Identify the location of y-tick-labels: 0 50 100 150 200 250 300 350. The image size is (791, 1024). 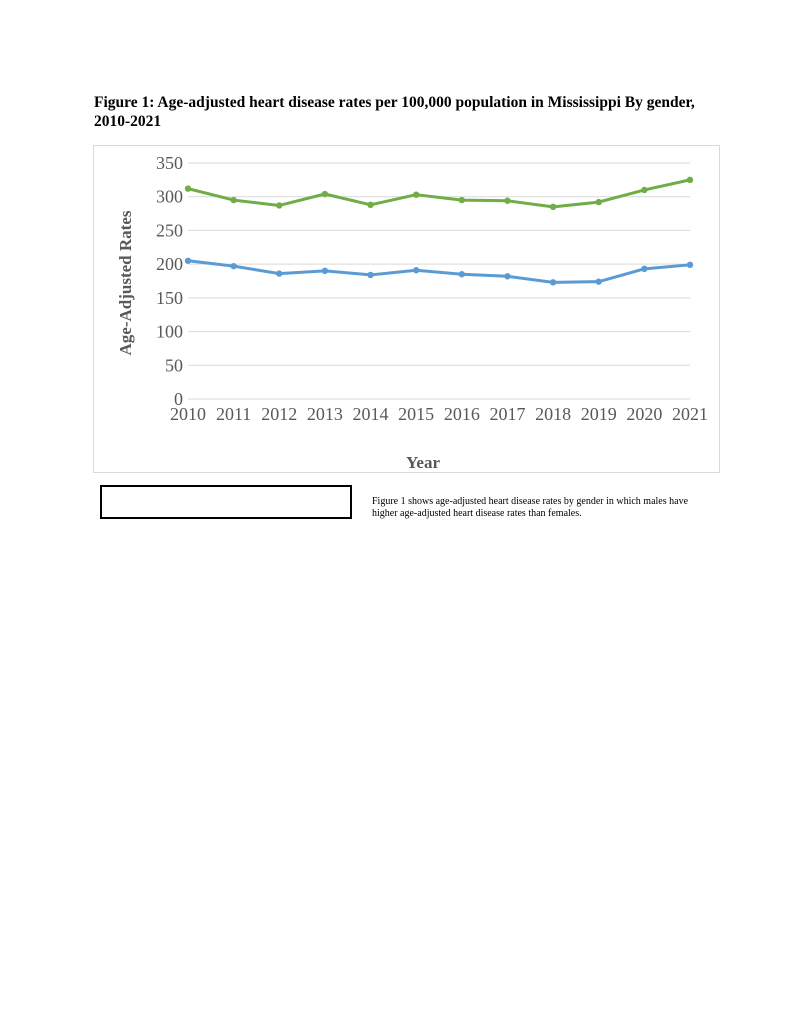
(169, 281).